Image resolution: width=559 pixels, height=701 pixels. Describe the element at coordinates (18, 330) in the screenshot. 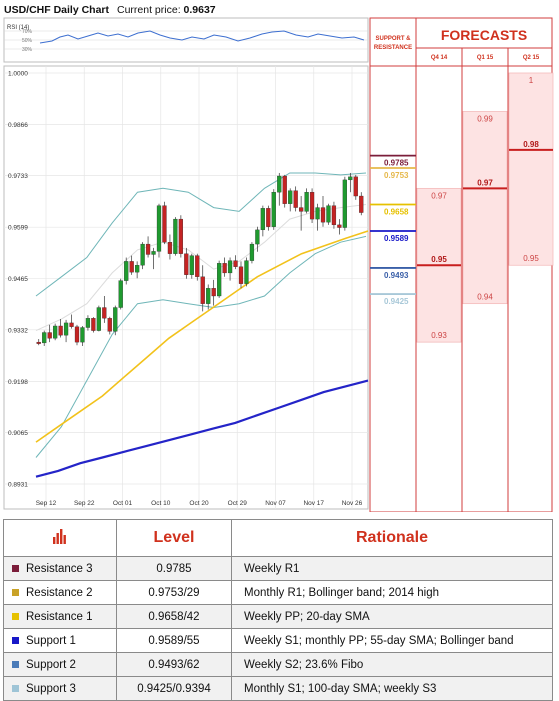

I see `y-tick-label: 0.9332` at that location.